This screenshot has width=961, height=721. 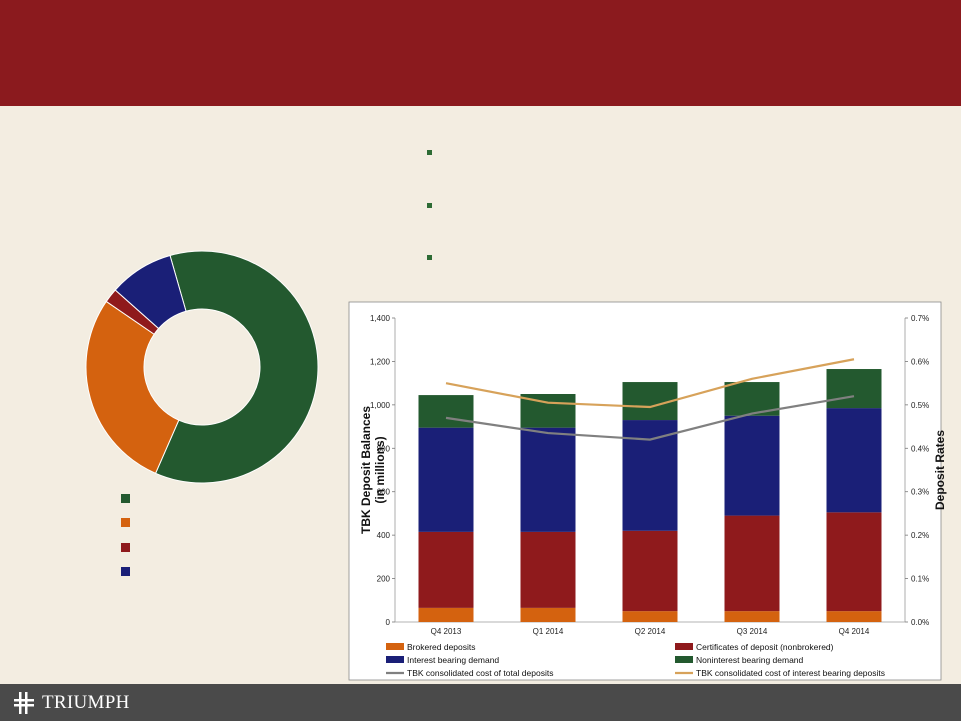 I want to click on y-right-tick-label: 0.2%, so click(x=920, y=535).